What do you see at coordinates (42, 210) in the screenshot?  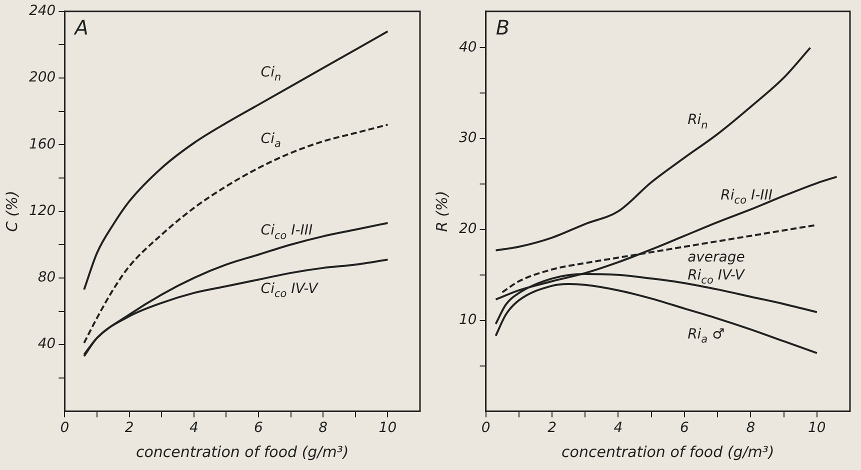 I see `y-tick-label: 120` at bounding box center [42, 210].